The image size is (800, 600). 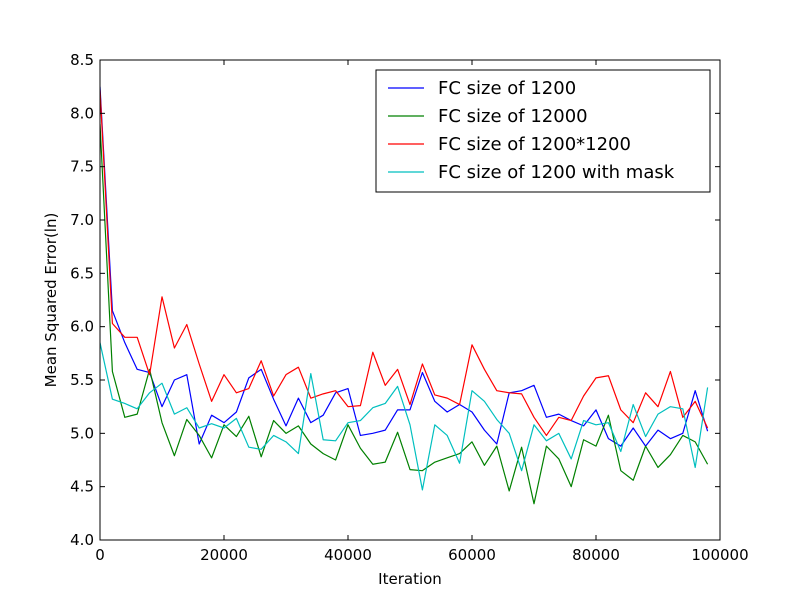 I want to click on x-tick-label: 100000, so click(x=719, y=555).